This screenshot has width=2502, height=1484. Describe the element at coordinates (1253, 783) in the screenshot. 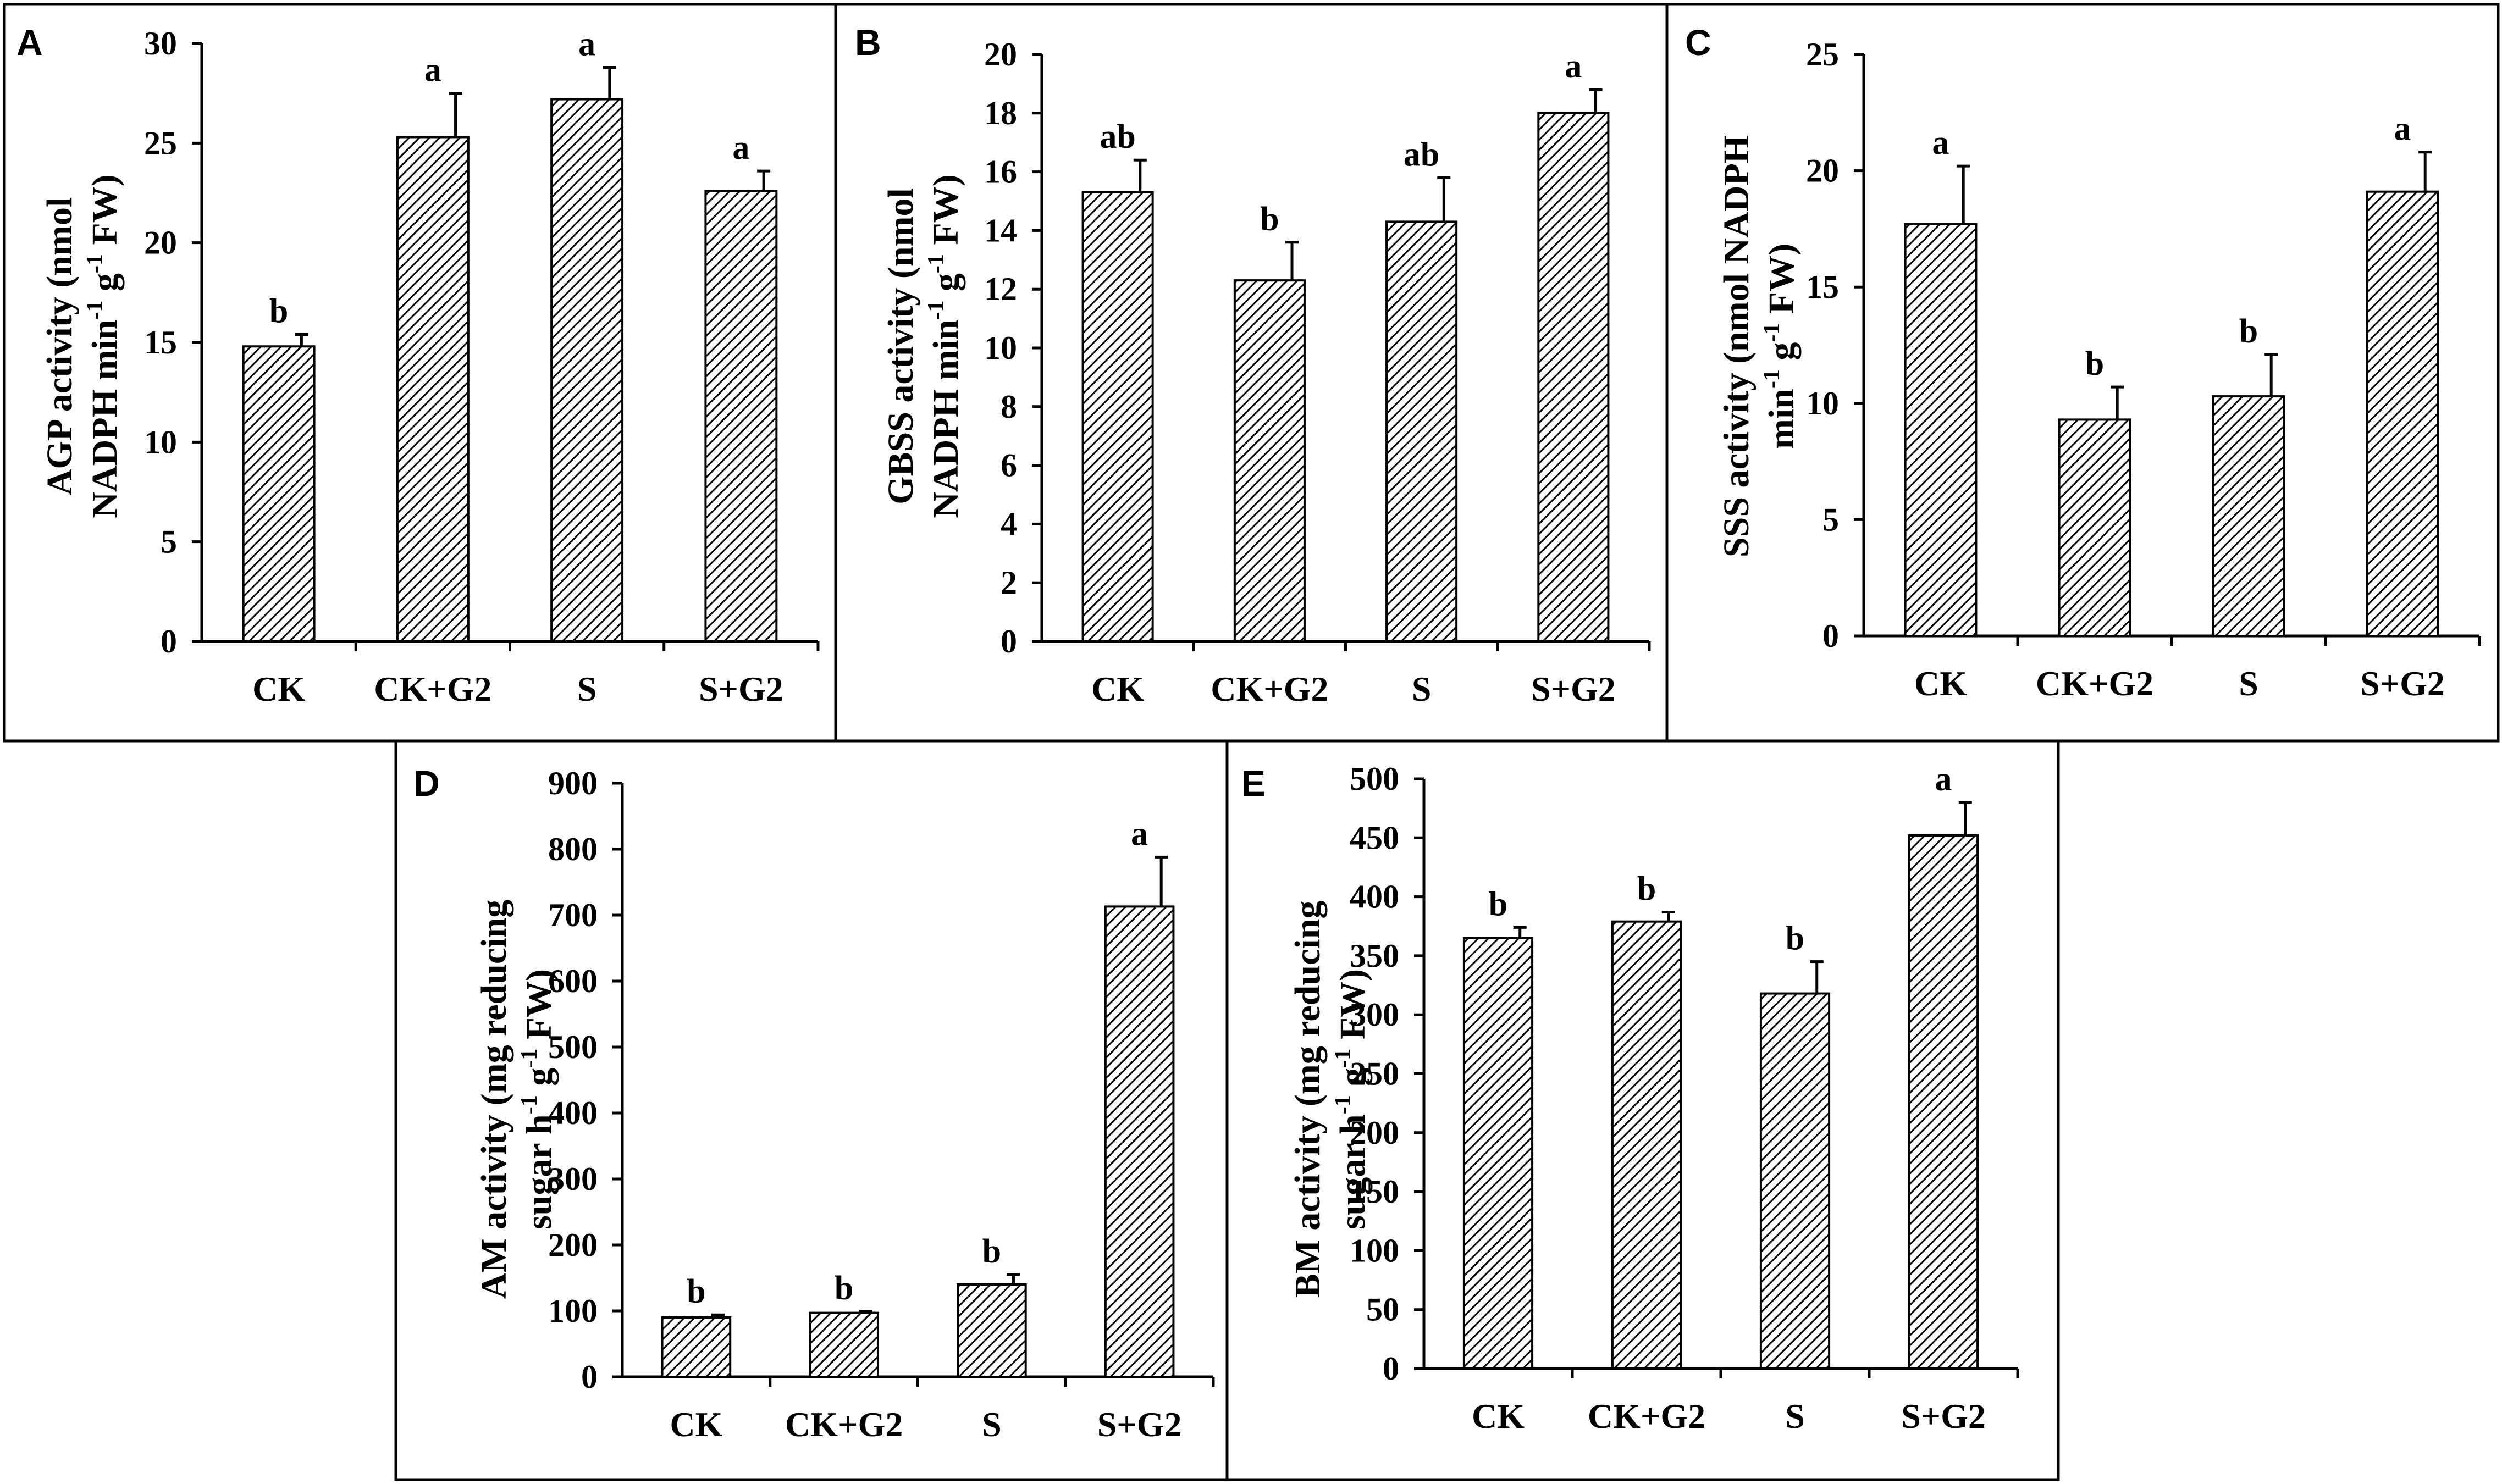

I see `panel-letter: E` at that location.